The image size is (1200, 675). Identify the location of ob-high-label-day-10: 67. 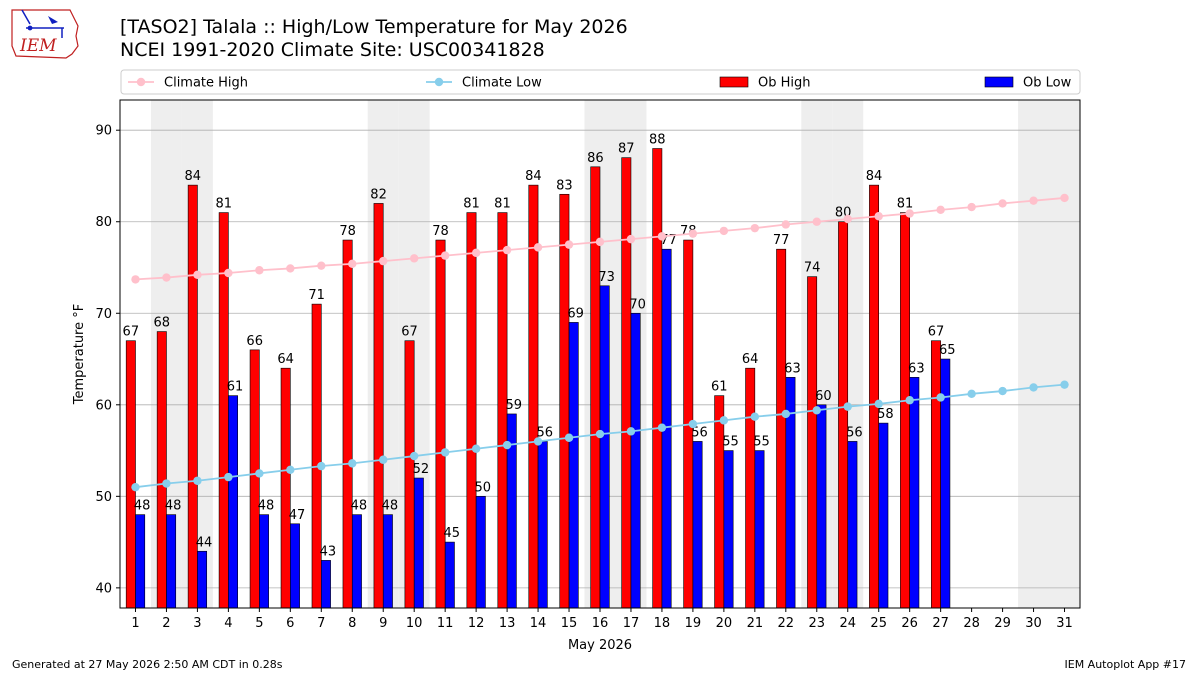
(409, 332).